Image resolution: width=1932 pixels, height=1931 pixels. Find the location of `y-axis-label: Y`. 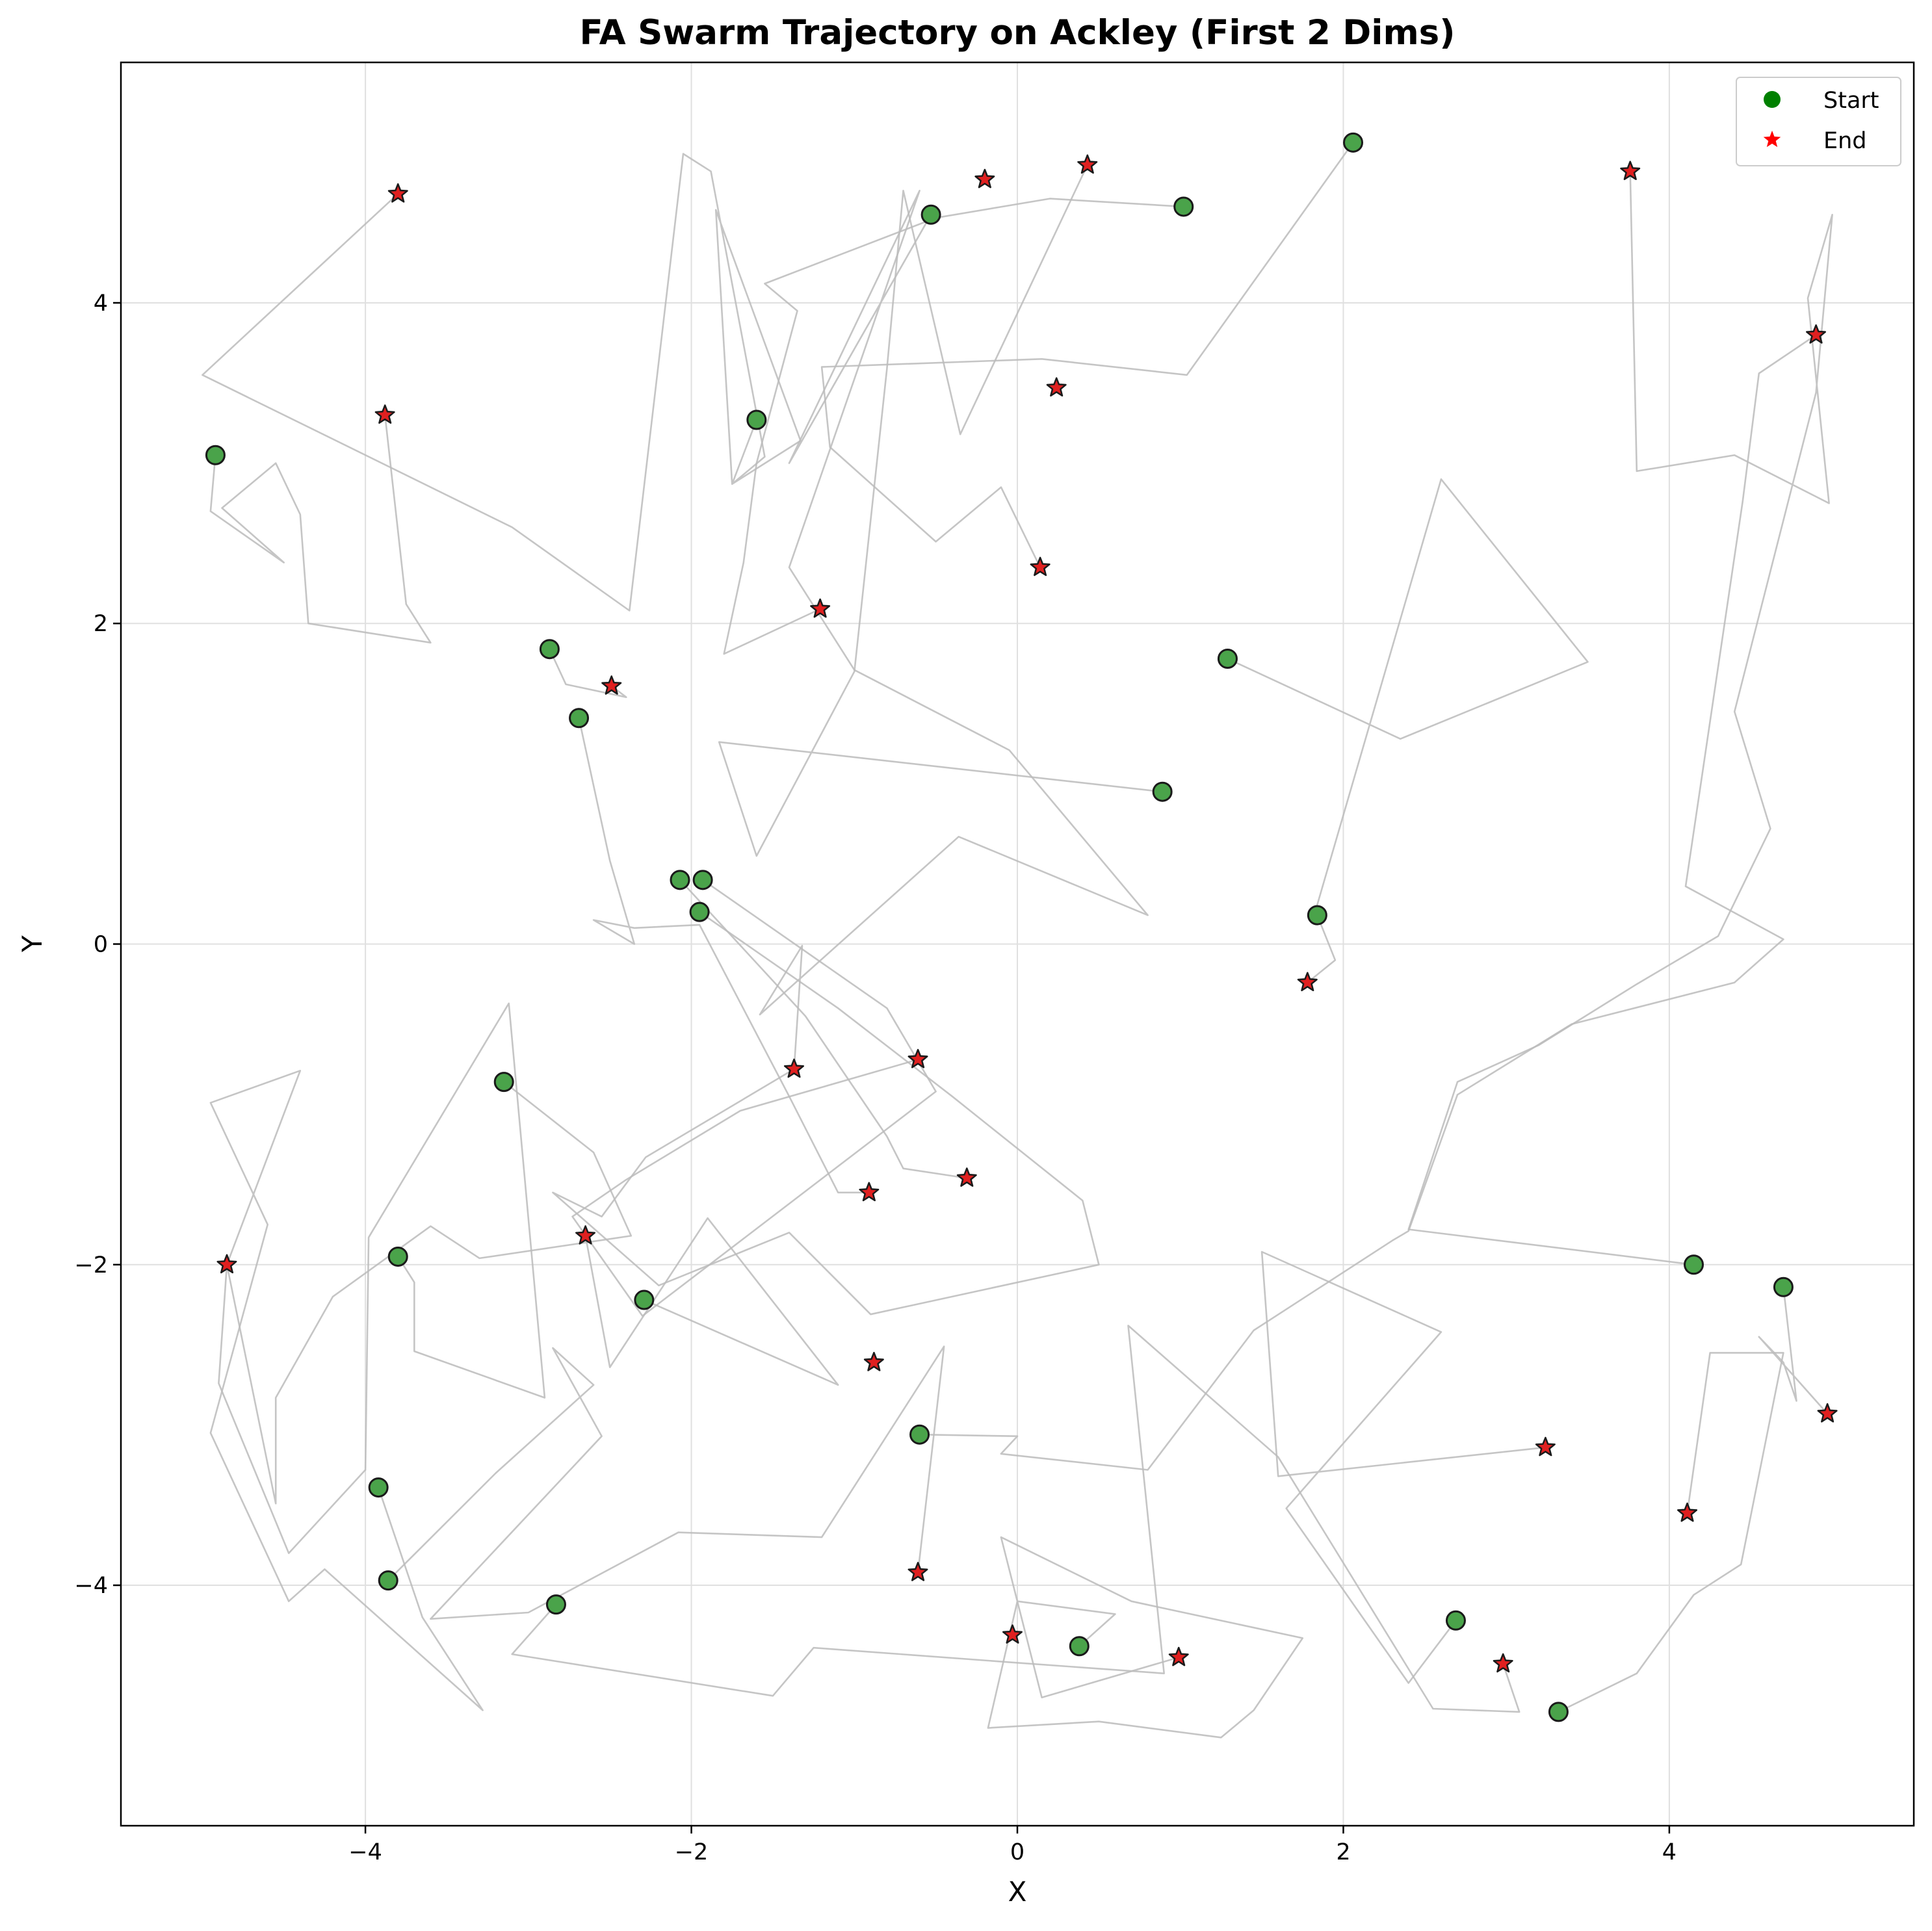

y-axis-label: Y is located at coordinates (32, 944).